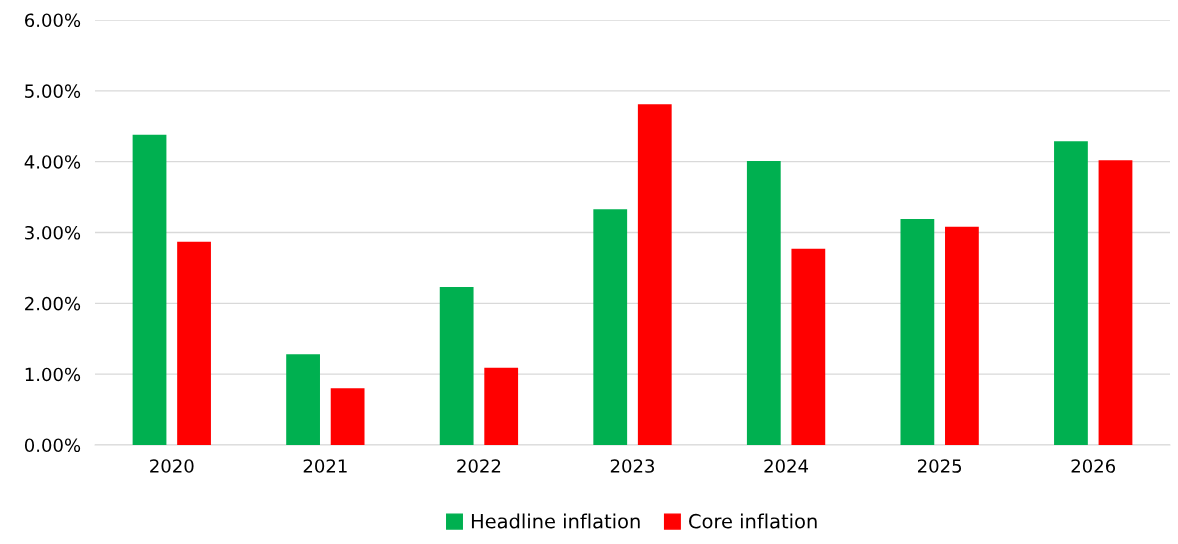 This screenshot has width=1178, height=544. Describe the element at coordinates (52, 162) in the screenshot. I see `y-tick-label: 4.00%` at that location.